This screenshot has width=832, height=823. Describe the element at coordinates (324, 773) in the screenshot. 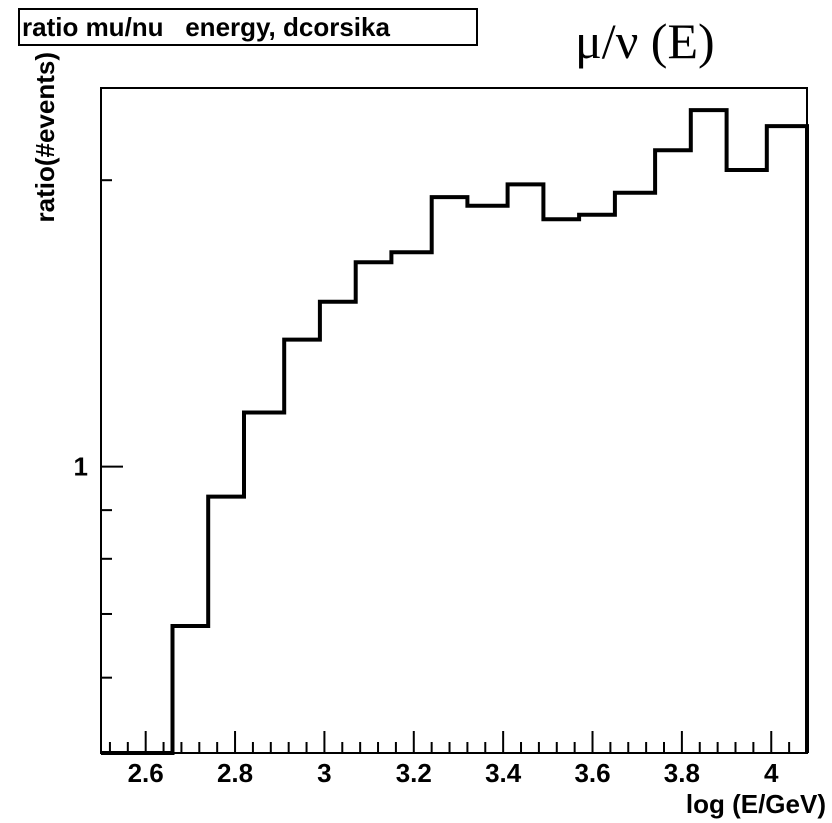

I see `x-tick-label: 3` at that location.